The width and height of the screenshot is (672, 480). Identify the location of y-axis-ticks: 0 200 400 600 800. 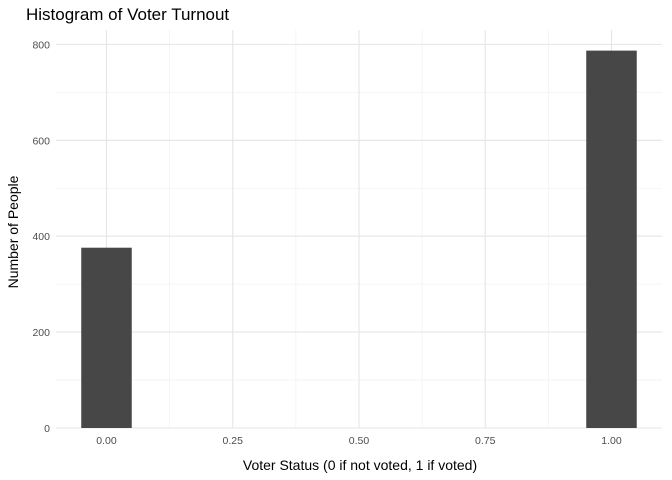
(41, 237).